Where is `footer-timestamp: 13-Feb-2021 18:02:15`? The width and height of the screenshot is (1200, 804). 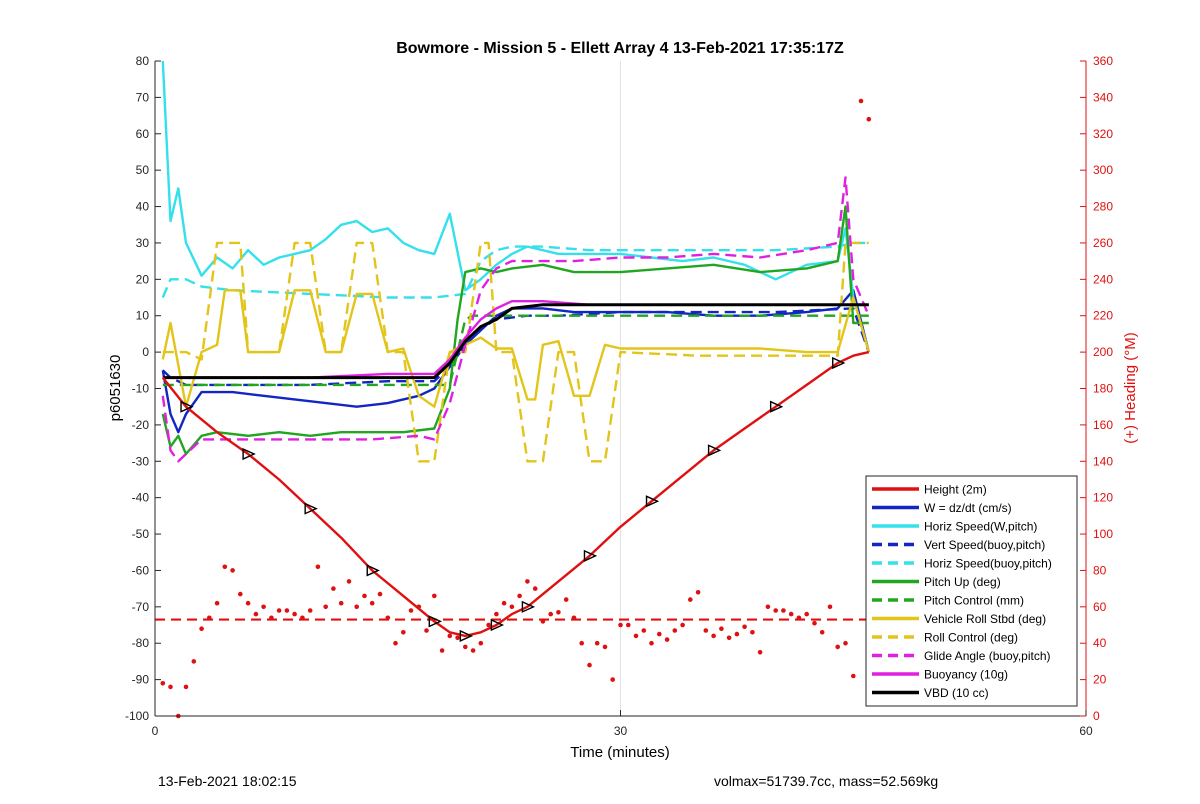 footer-timestamp: 13-Feb-2021 18:02:15 is located at coordinates (227, 781).